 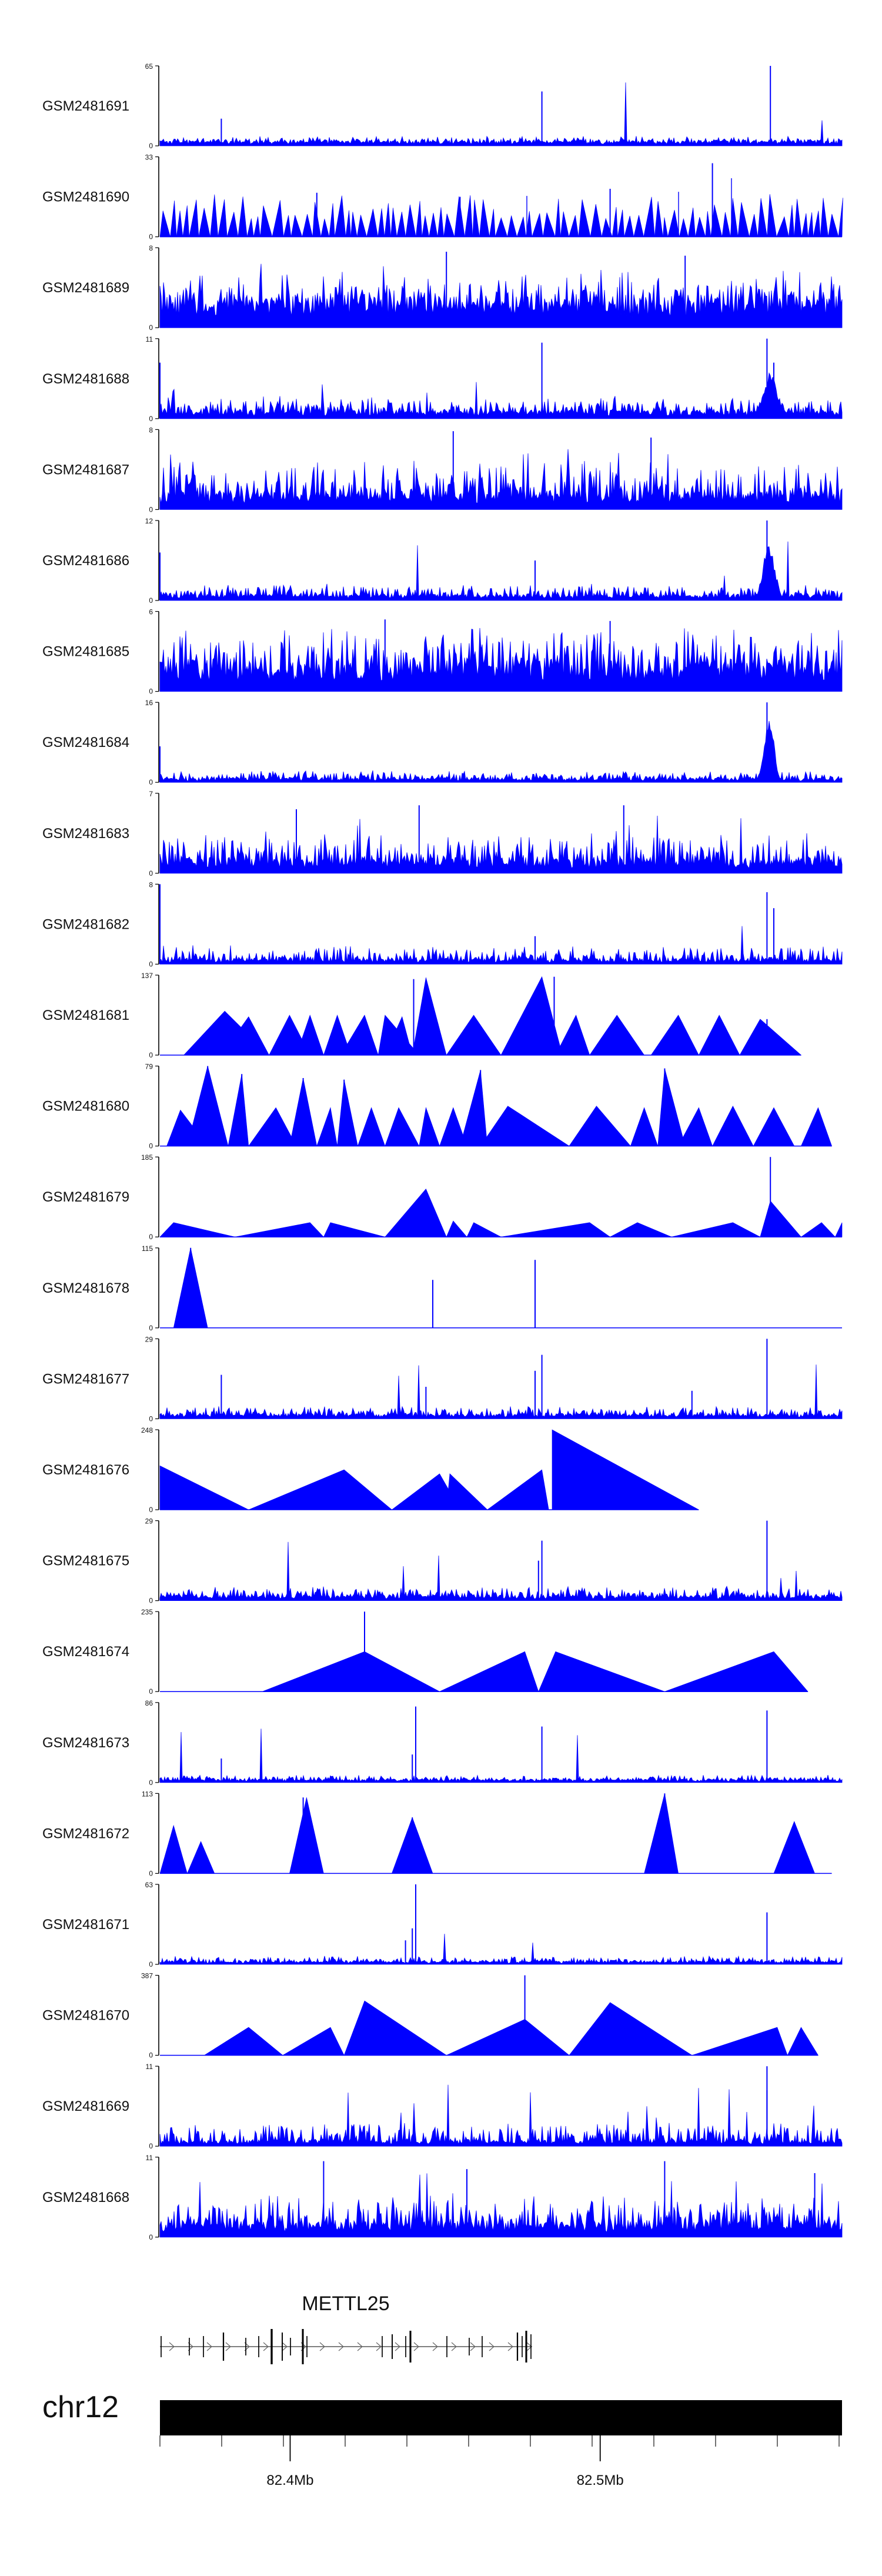 What do you see at coordinates (85, 561) in the screenshot?
I see `track-label: GSM2481686` at bounding box center [85, 561].